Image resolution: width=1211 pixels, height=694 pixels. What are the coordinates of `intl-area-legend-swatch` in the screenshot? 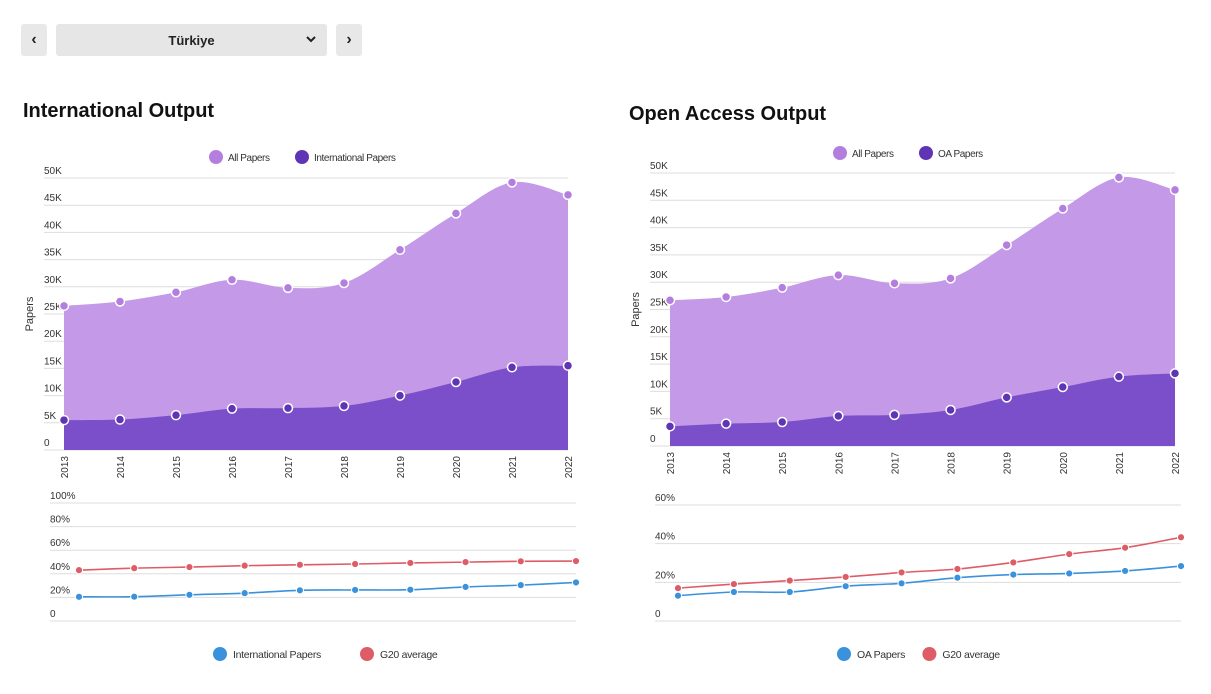 It's located at (216, 157).